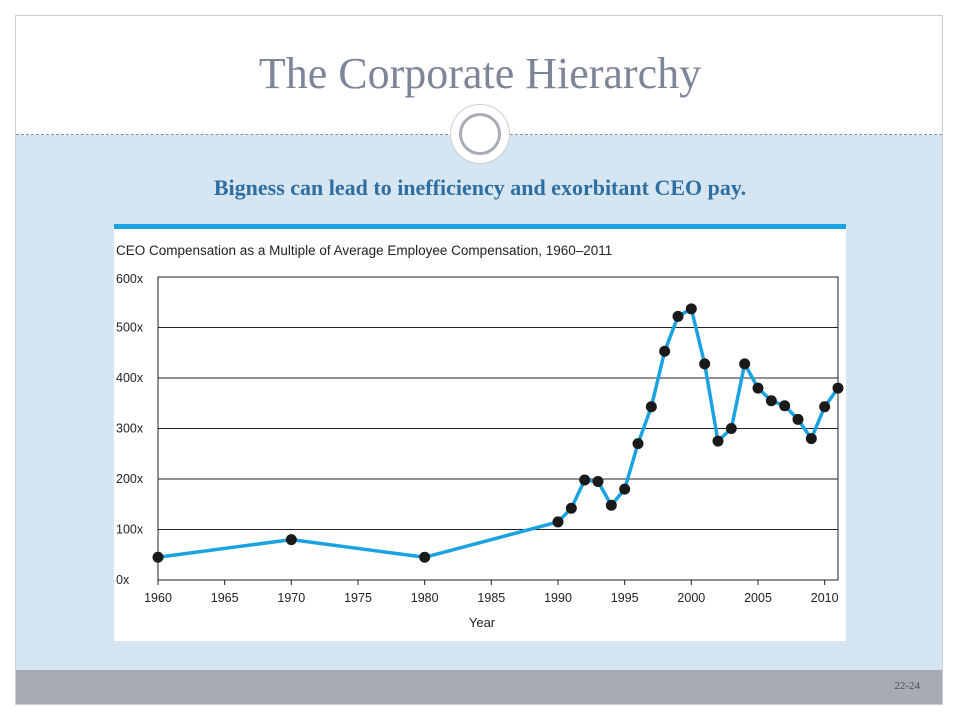 The image size is (960, 720). I want to click on y-tick-label: 500x, so click(130, 328).